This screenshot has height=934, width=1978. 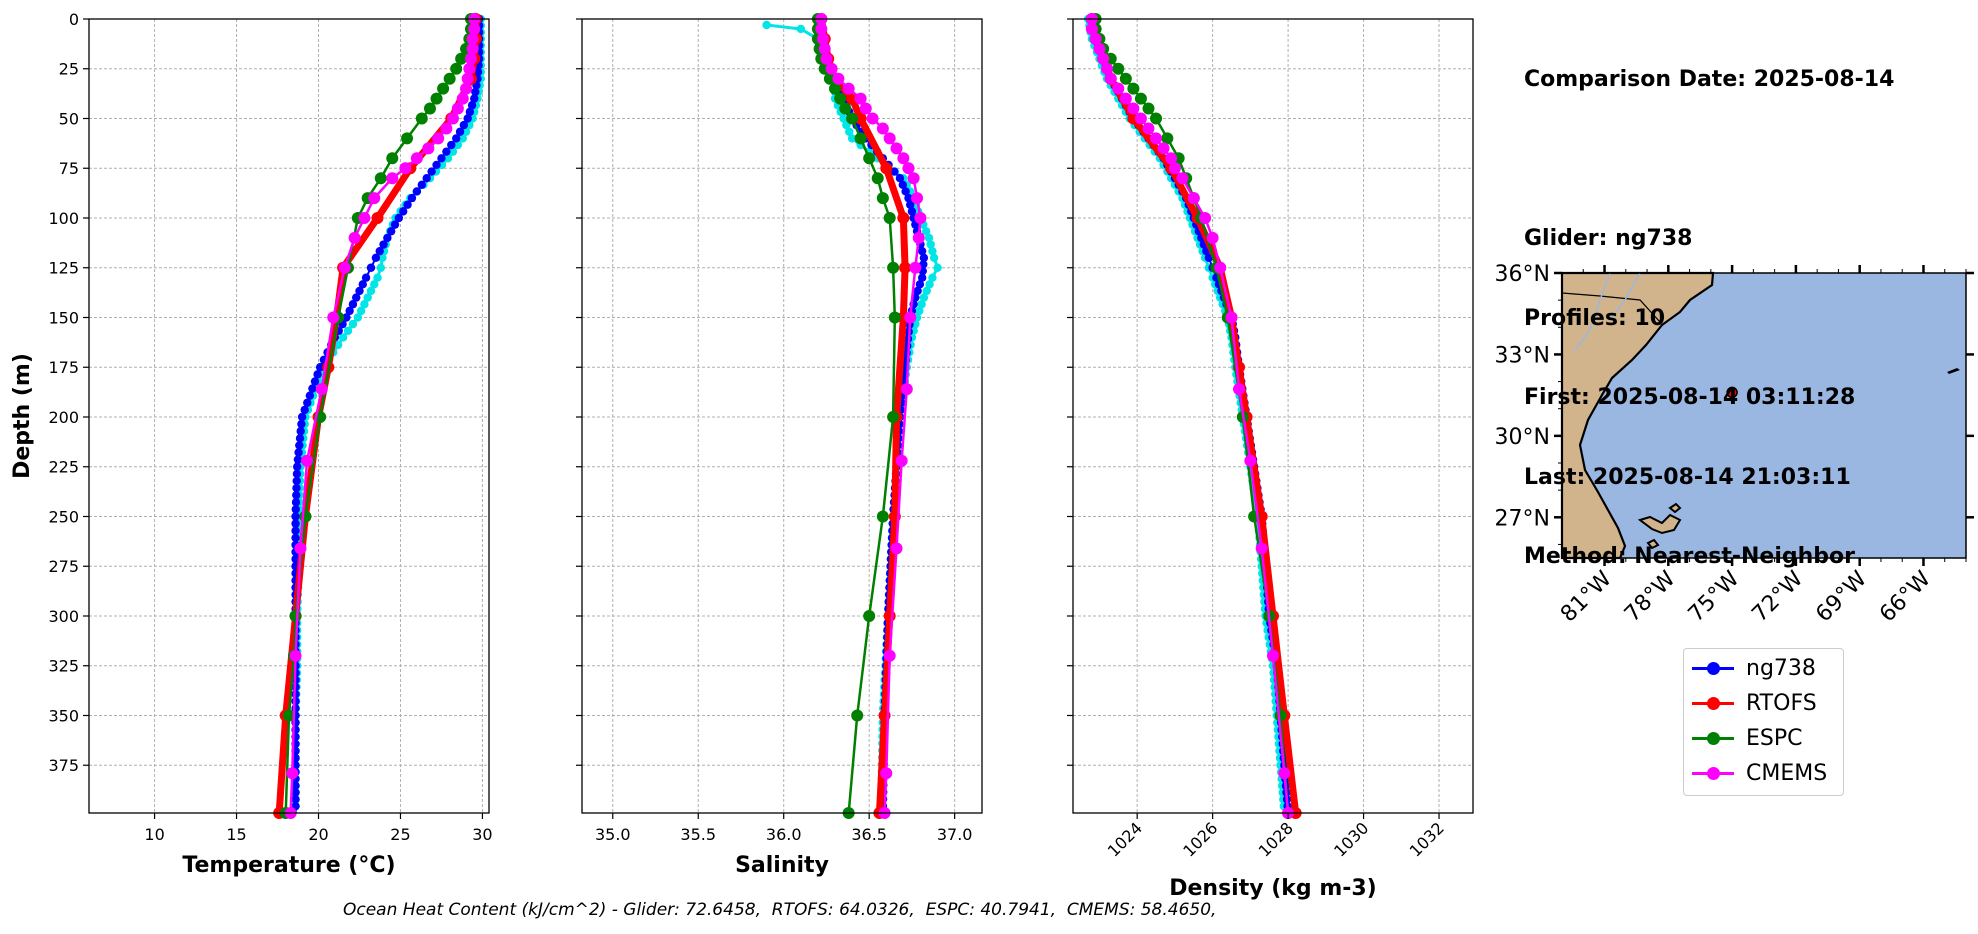 I want to click on y-tick-label: 275, so click(x=63, y=566).